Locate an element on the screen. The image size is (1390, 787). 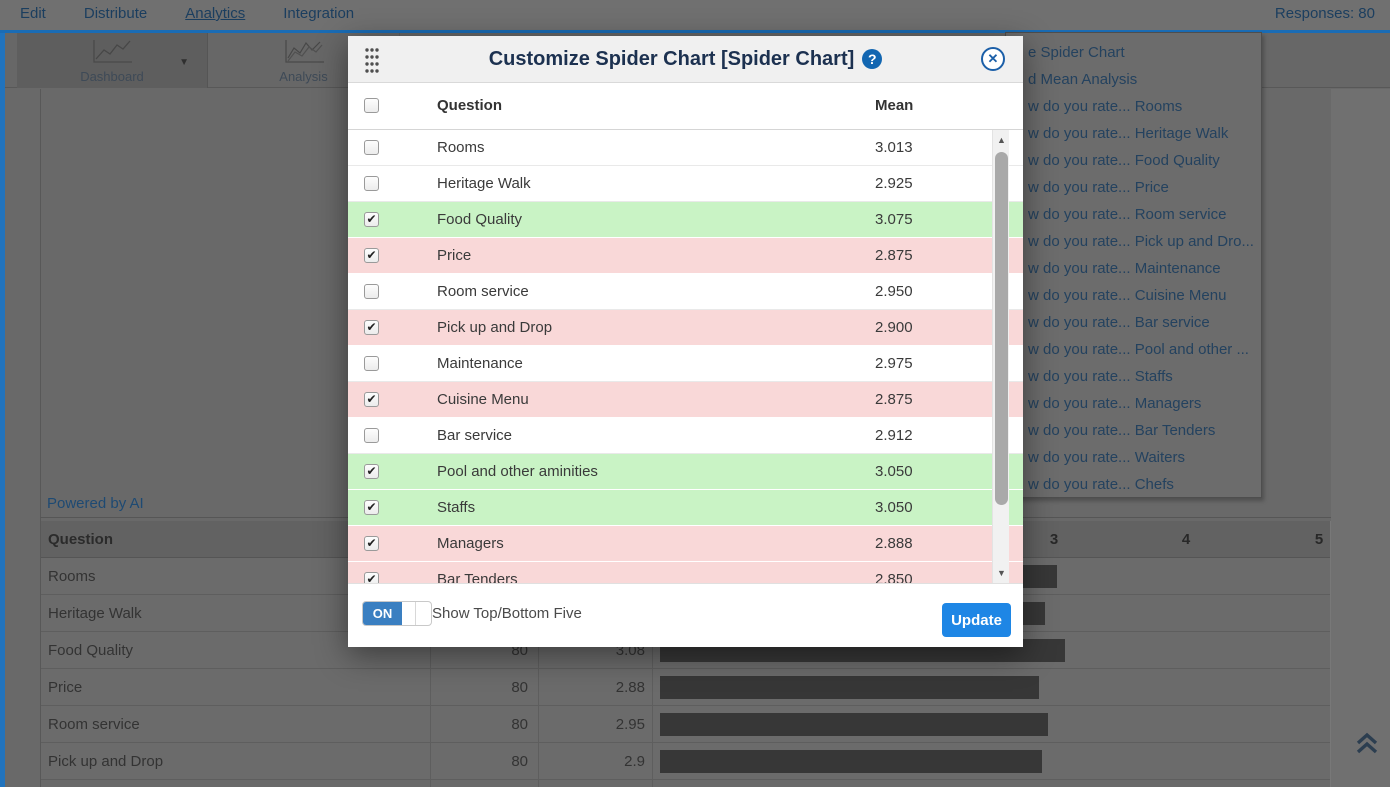
drag-handle-icon is located at coordinates (372, 62).